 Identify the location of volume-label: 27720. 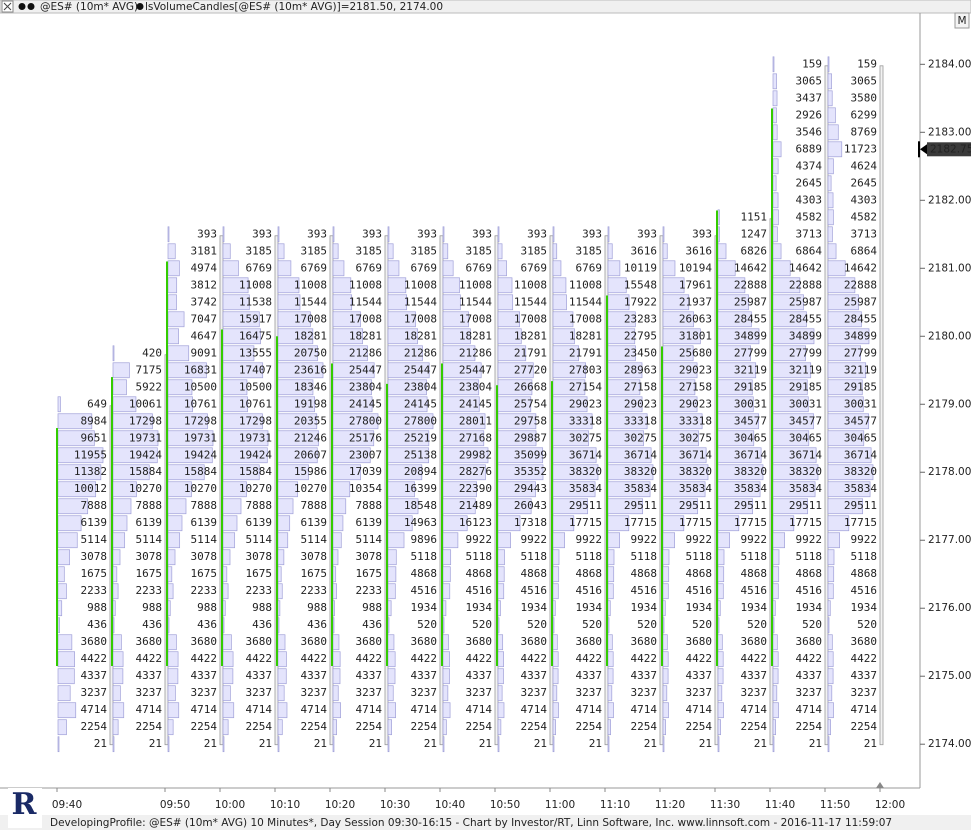
(530, 369).